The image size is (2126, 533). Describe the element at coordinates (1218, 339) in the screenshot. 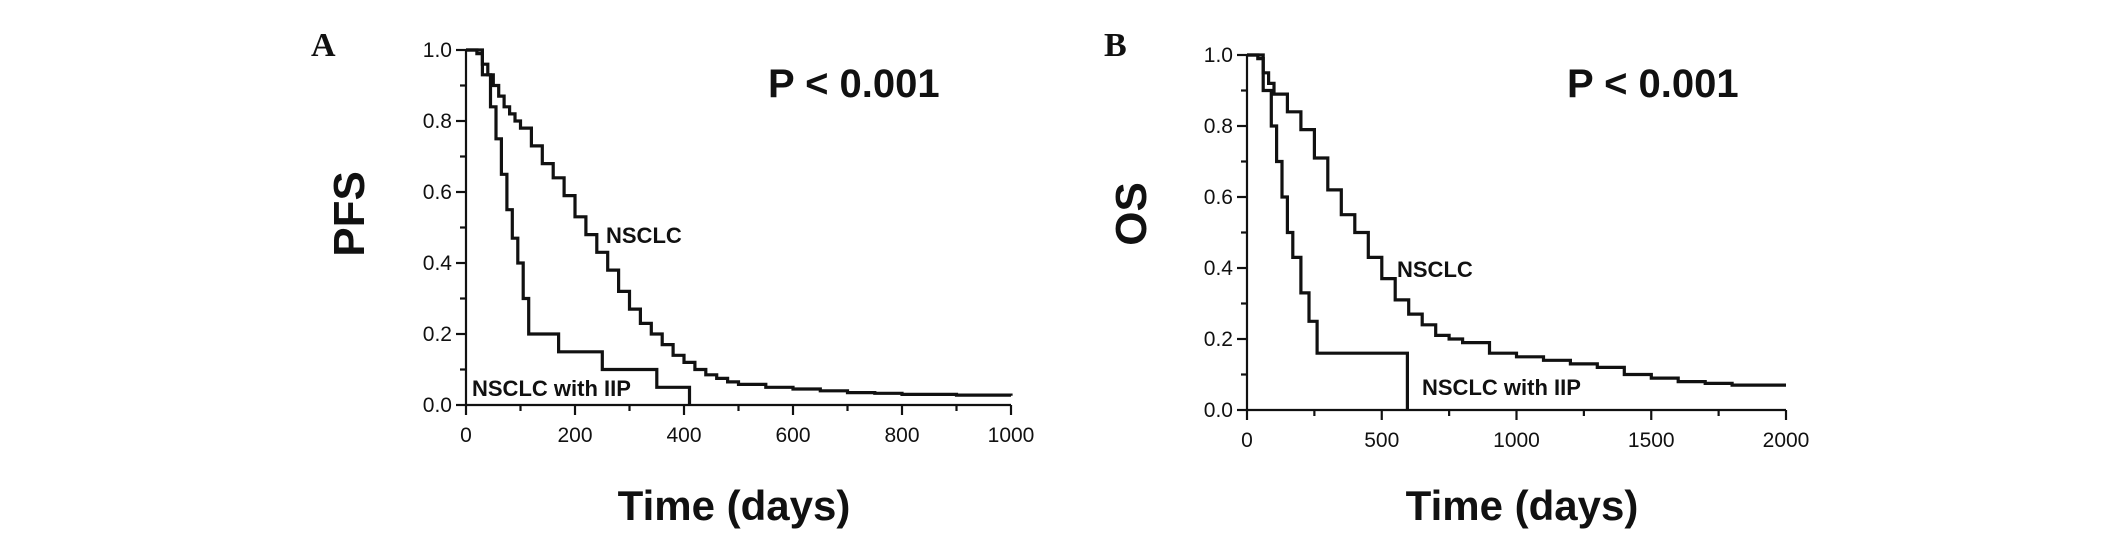

I see `y-tick-label-b-1: 0.2` at that location.